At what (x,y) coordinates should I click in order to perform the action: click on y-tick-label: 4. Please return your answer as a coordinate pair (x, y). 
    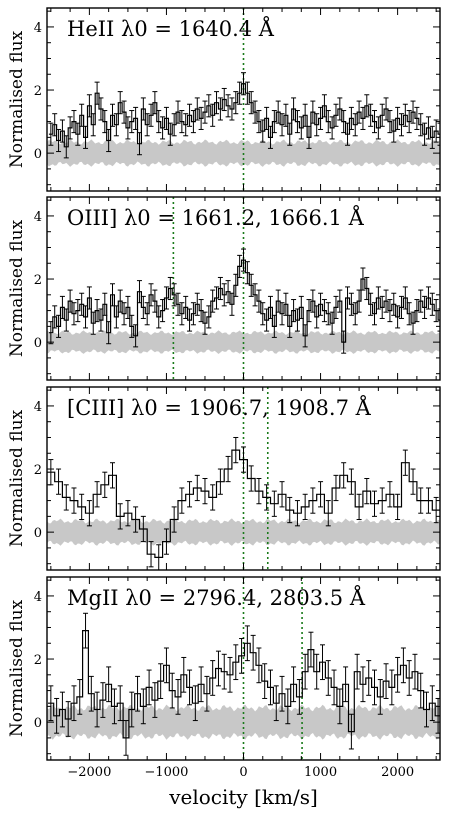
    Looking at the image, I should click on (38, 597).